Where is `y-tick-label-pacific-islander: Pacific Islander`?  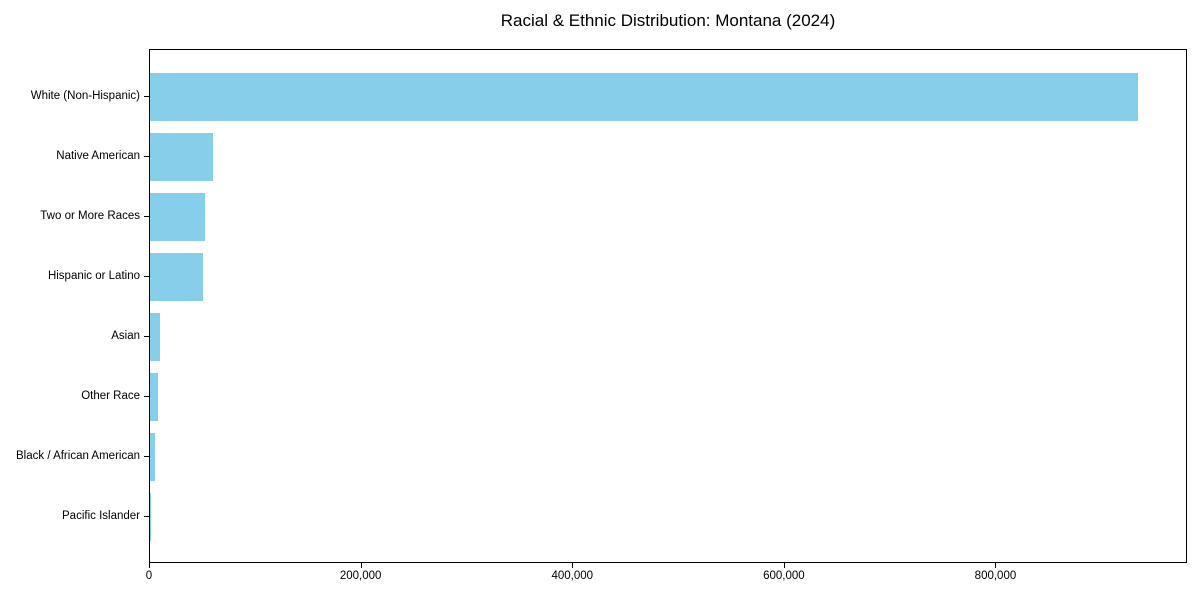
y-tick-label-pacific-islander: Pacific Islander is located at coordinates (101, 515).